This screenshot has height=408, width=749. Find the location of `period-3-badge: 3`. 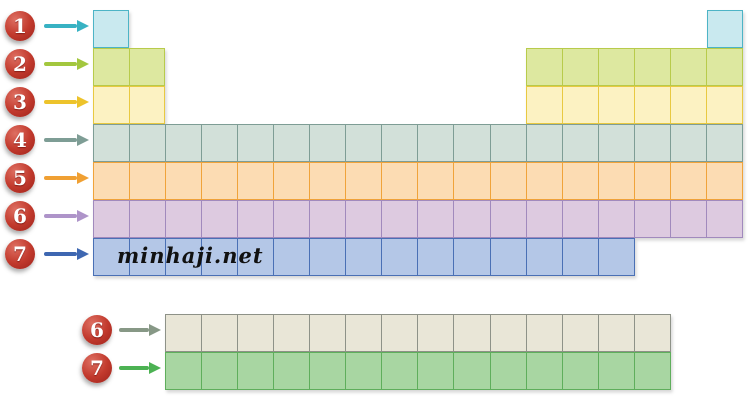

period-3-badge: 3 is located at coordinates (20, 102).